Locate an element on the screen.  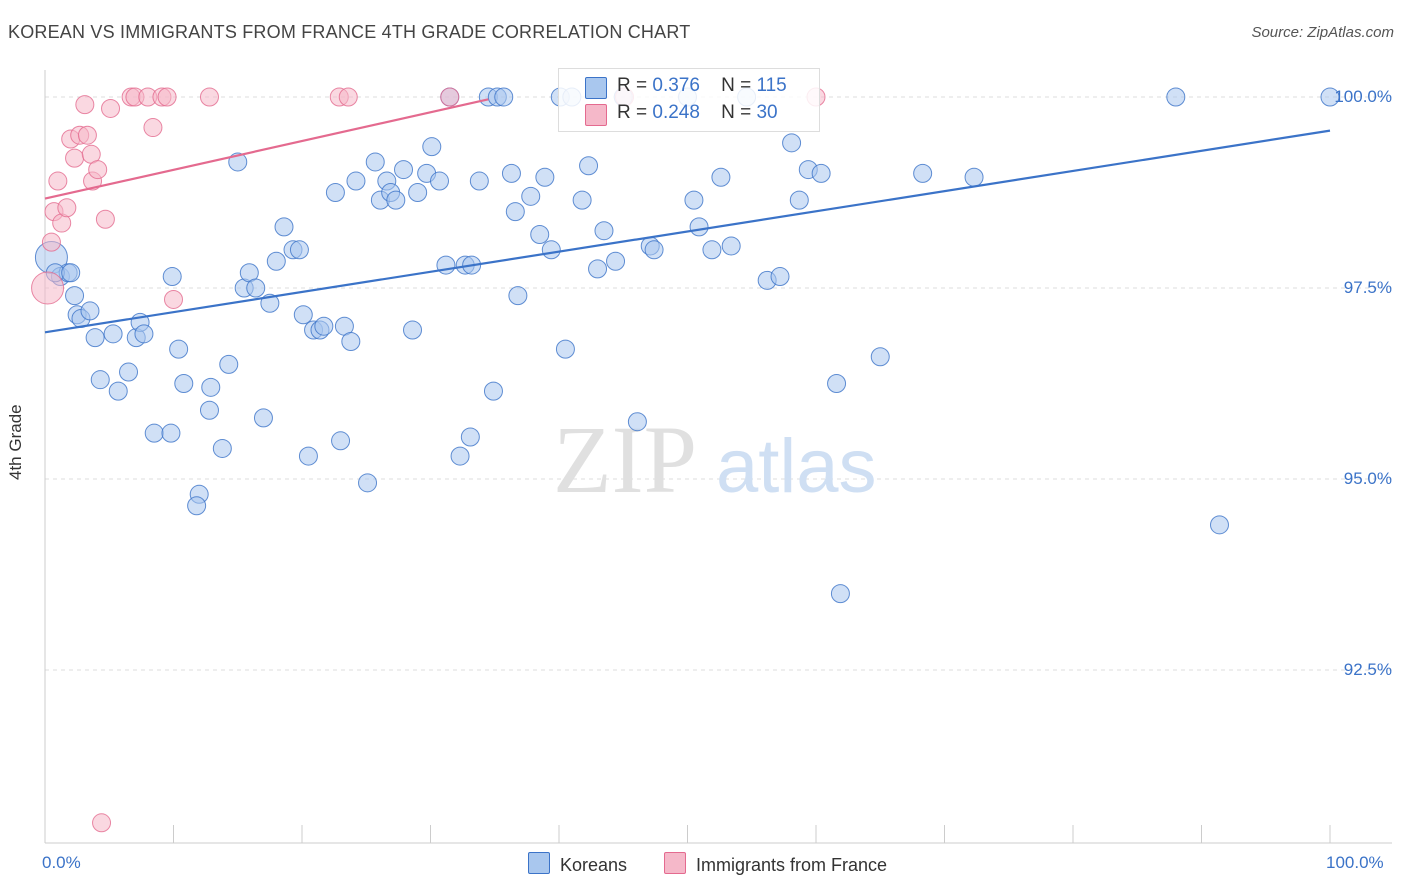
legend-n-label: N = is located at coordinates (736, 112).